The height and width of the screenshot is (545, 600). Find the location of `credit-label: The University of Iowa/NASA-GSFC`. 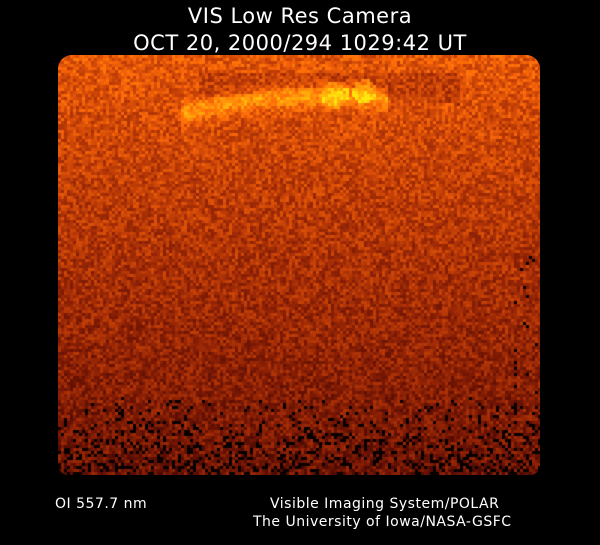

credit-label: The University of Iowa/NASA-GSFC is located at coordinates (382, 522).